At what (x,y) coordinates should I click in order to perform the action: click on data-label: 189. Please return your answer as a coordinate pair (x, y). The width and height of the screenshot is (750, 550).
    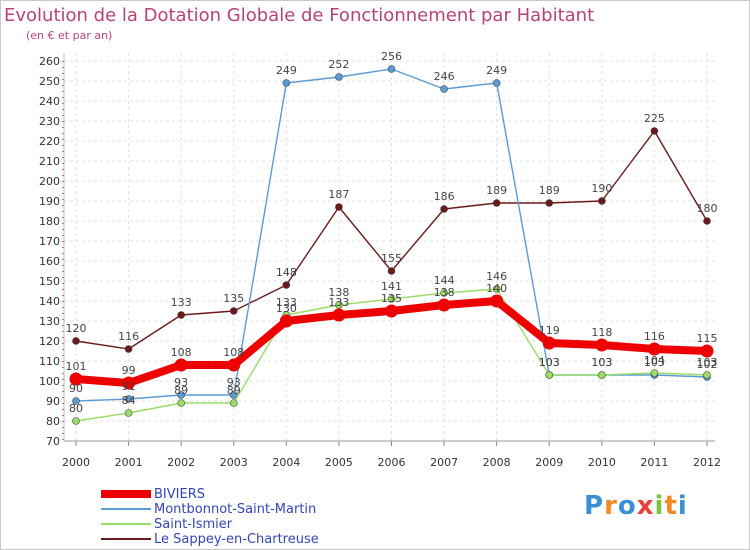
    Looking at the image, I should click on (549, 190).